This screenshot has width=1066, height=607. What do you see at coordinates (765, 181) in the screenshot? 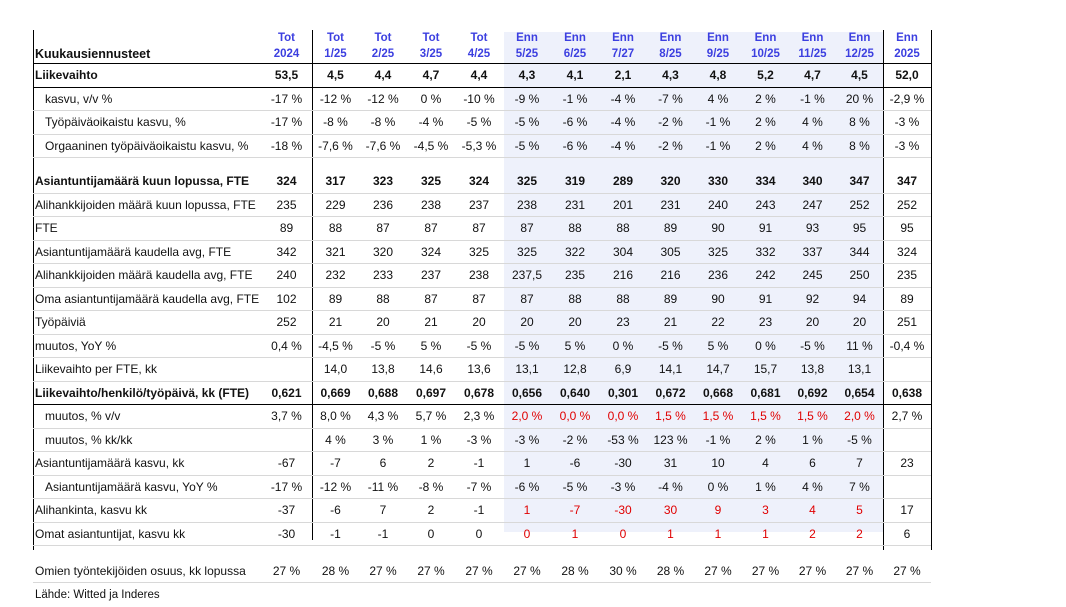
I see `table-cell: 334` at bounding box center [765, 181].